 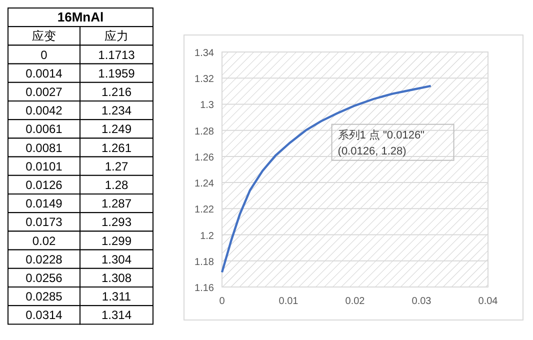 I want to click on text: 0.02, so click(x=44, y=241).